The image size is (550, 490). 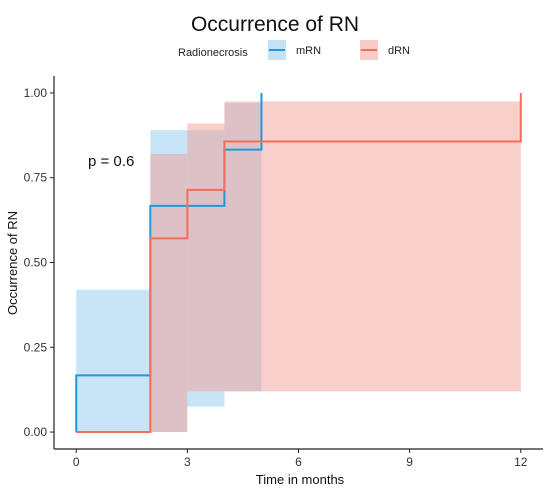 What do you see at coordinates (409, 462) in the screenshot?
I see `x-tick-label: 9` at bounding box center [409, 462].